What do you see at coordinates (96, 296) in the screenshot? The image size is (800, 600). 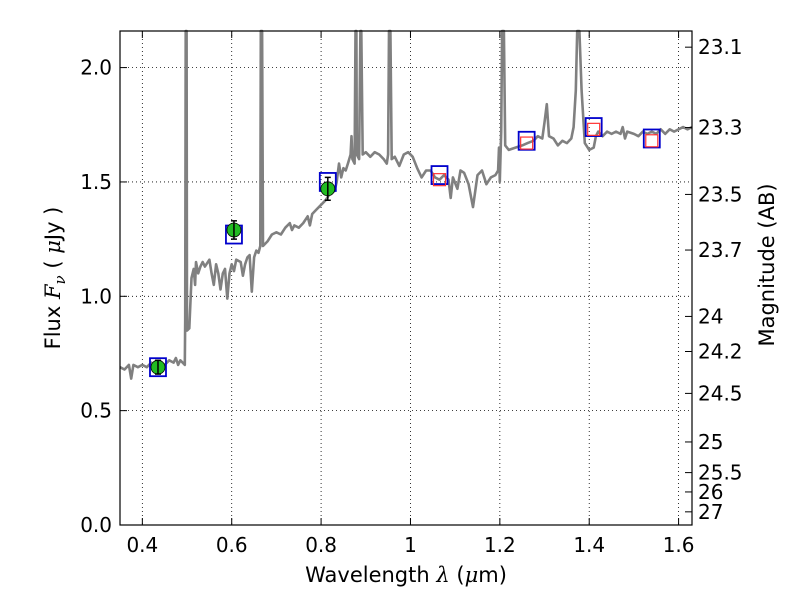 I see `y-tick-label: 1.0` at bounding box center [96, 296].